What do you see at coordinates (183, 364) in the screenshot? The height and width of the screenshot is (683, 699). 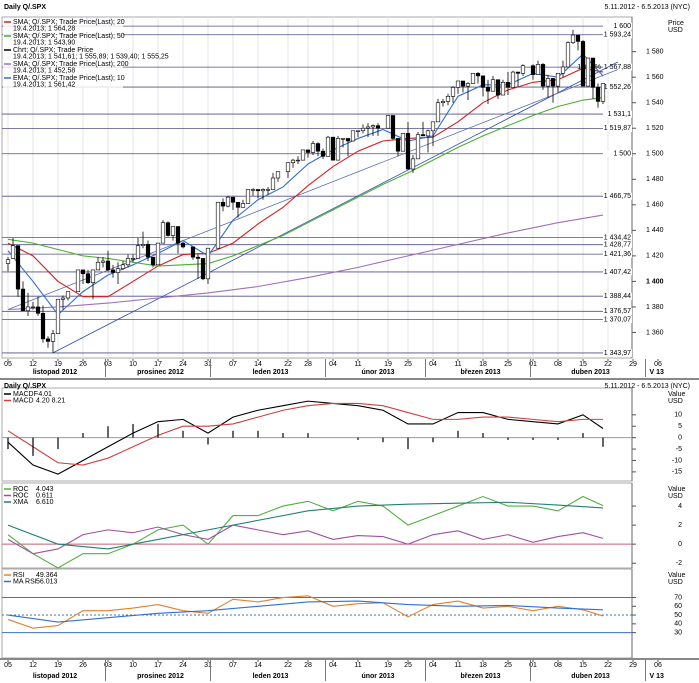 I see `x-tick-label: 24` at bounding box center [183, 364].